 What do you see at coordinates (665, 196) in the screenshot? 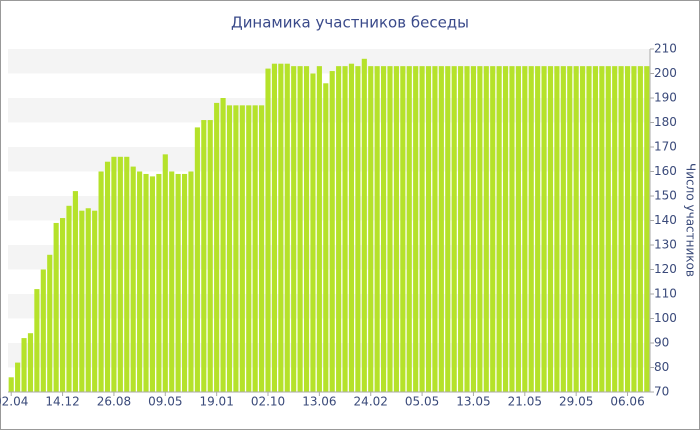
I see `y-tick-label: 150` at bounding box center [665, 196].